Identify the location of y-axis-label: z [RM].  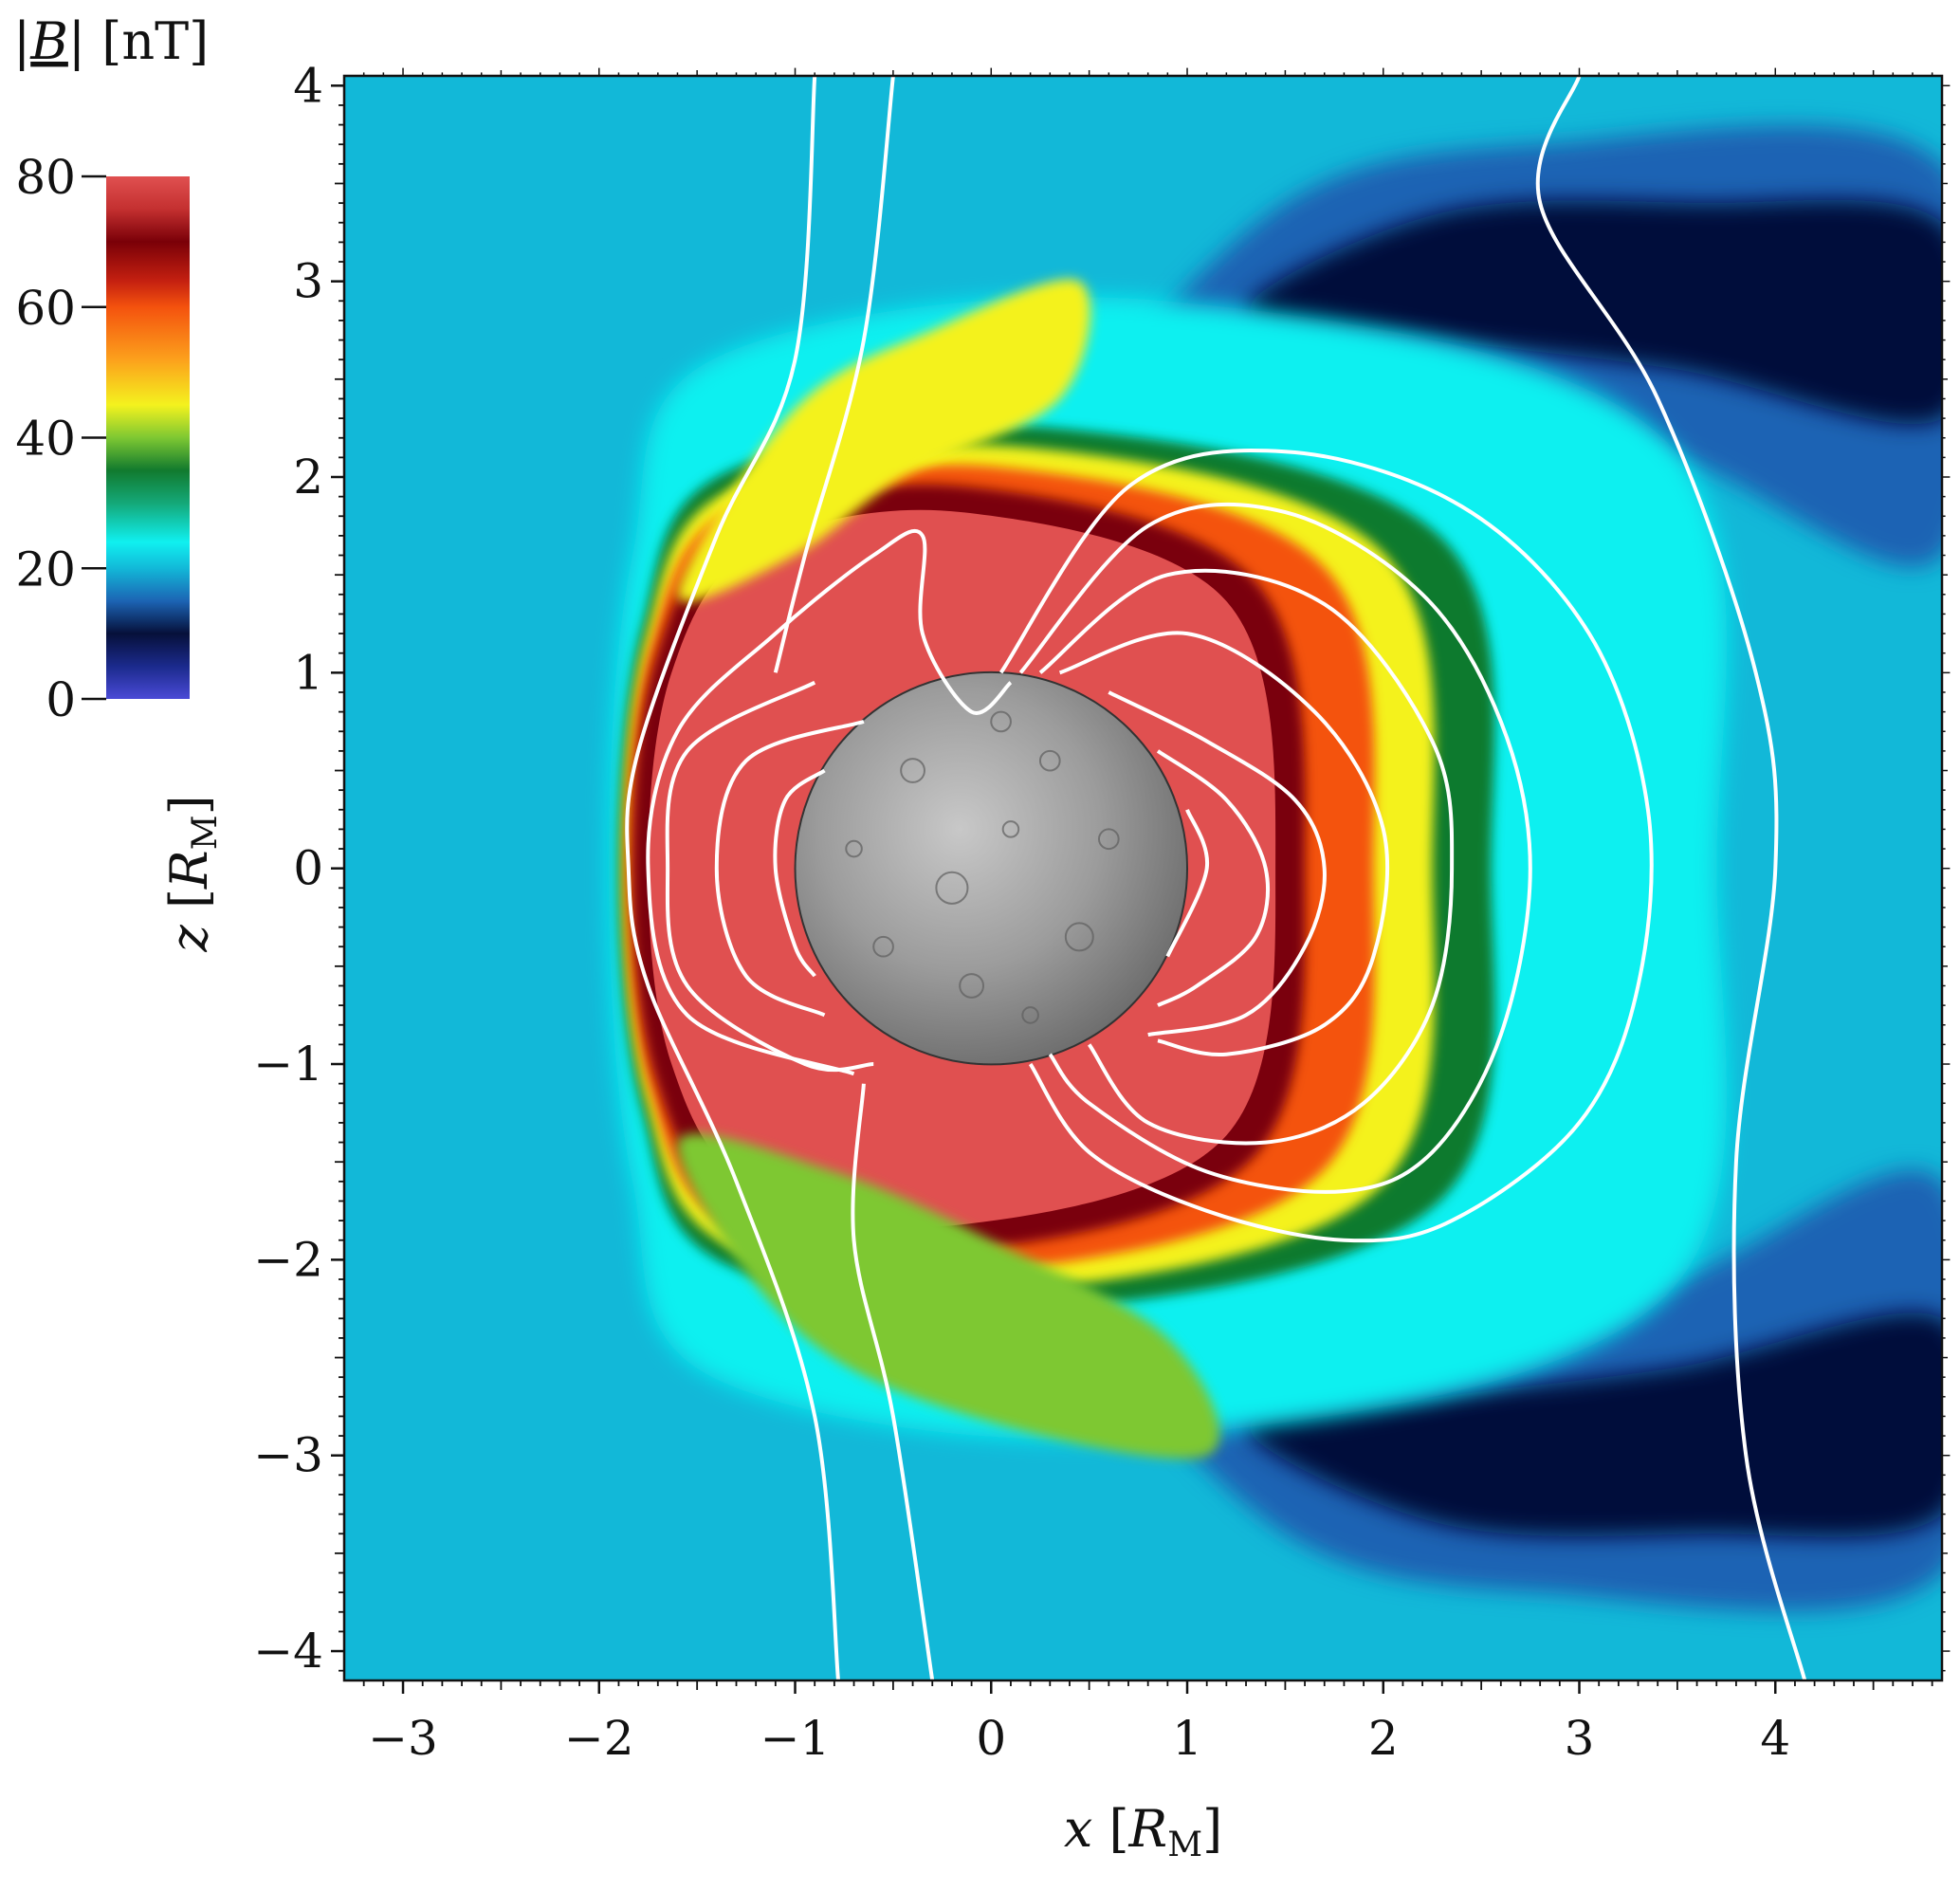
(192, 874).